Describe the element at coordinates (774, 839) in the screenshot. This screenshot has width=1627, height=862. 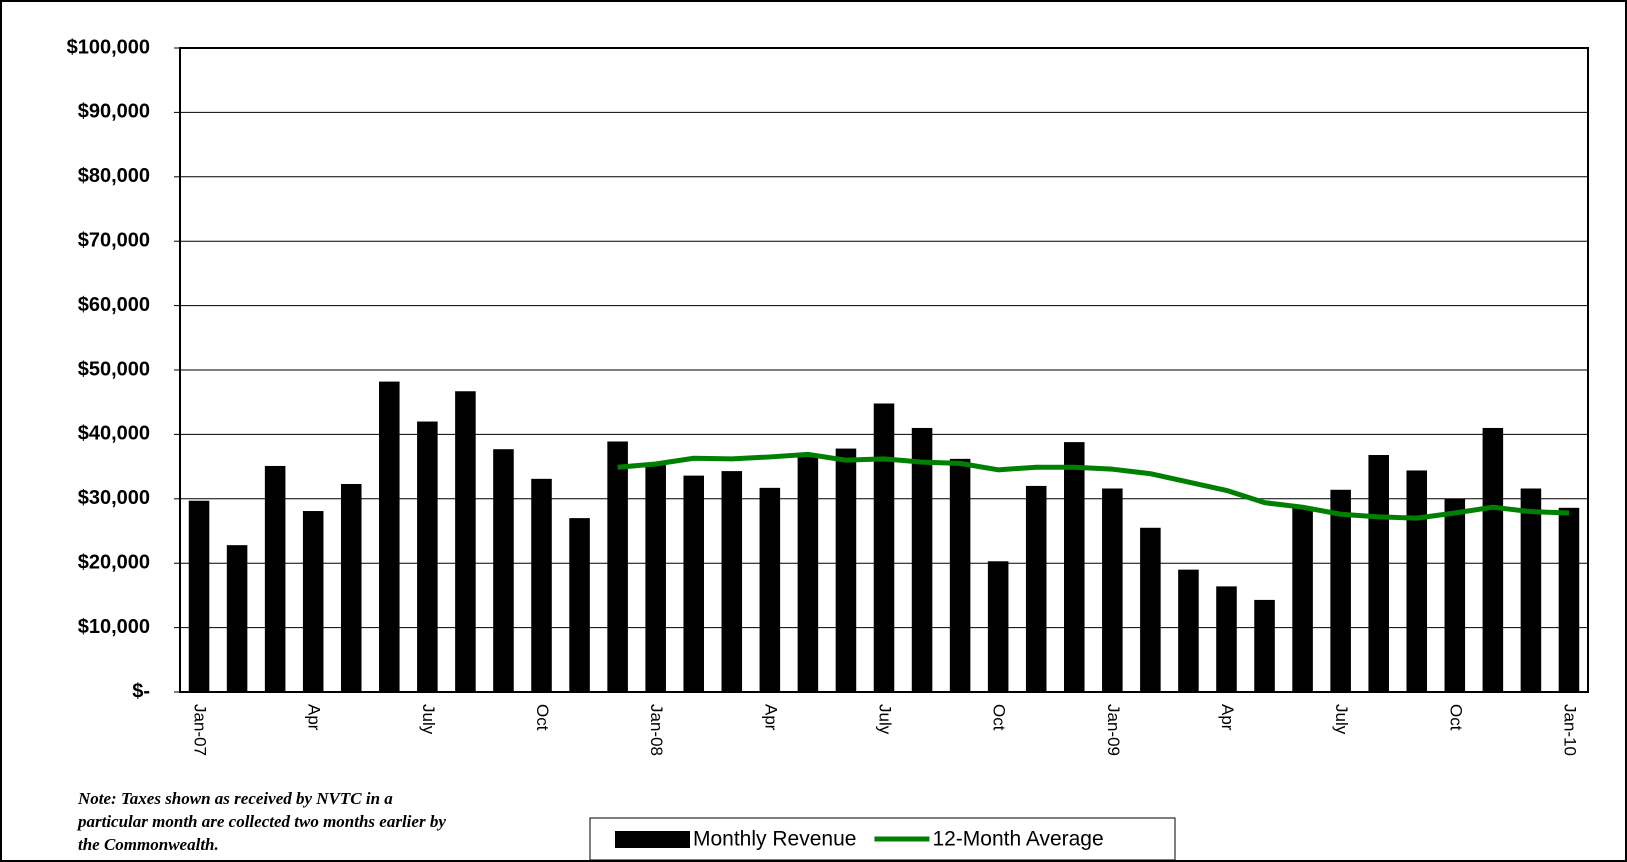
I see `legend-label: Monthly Revenue` at that location.